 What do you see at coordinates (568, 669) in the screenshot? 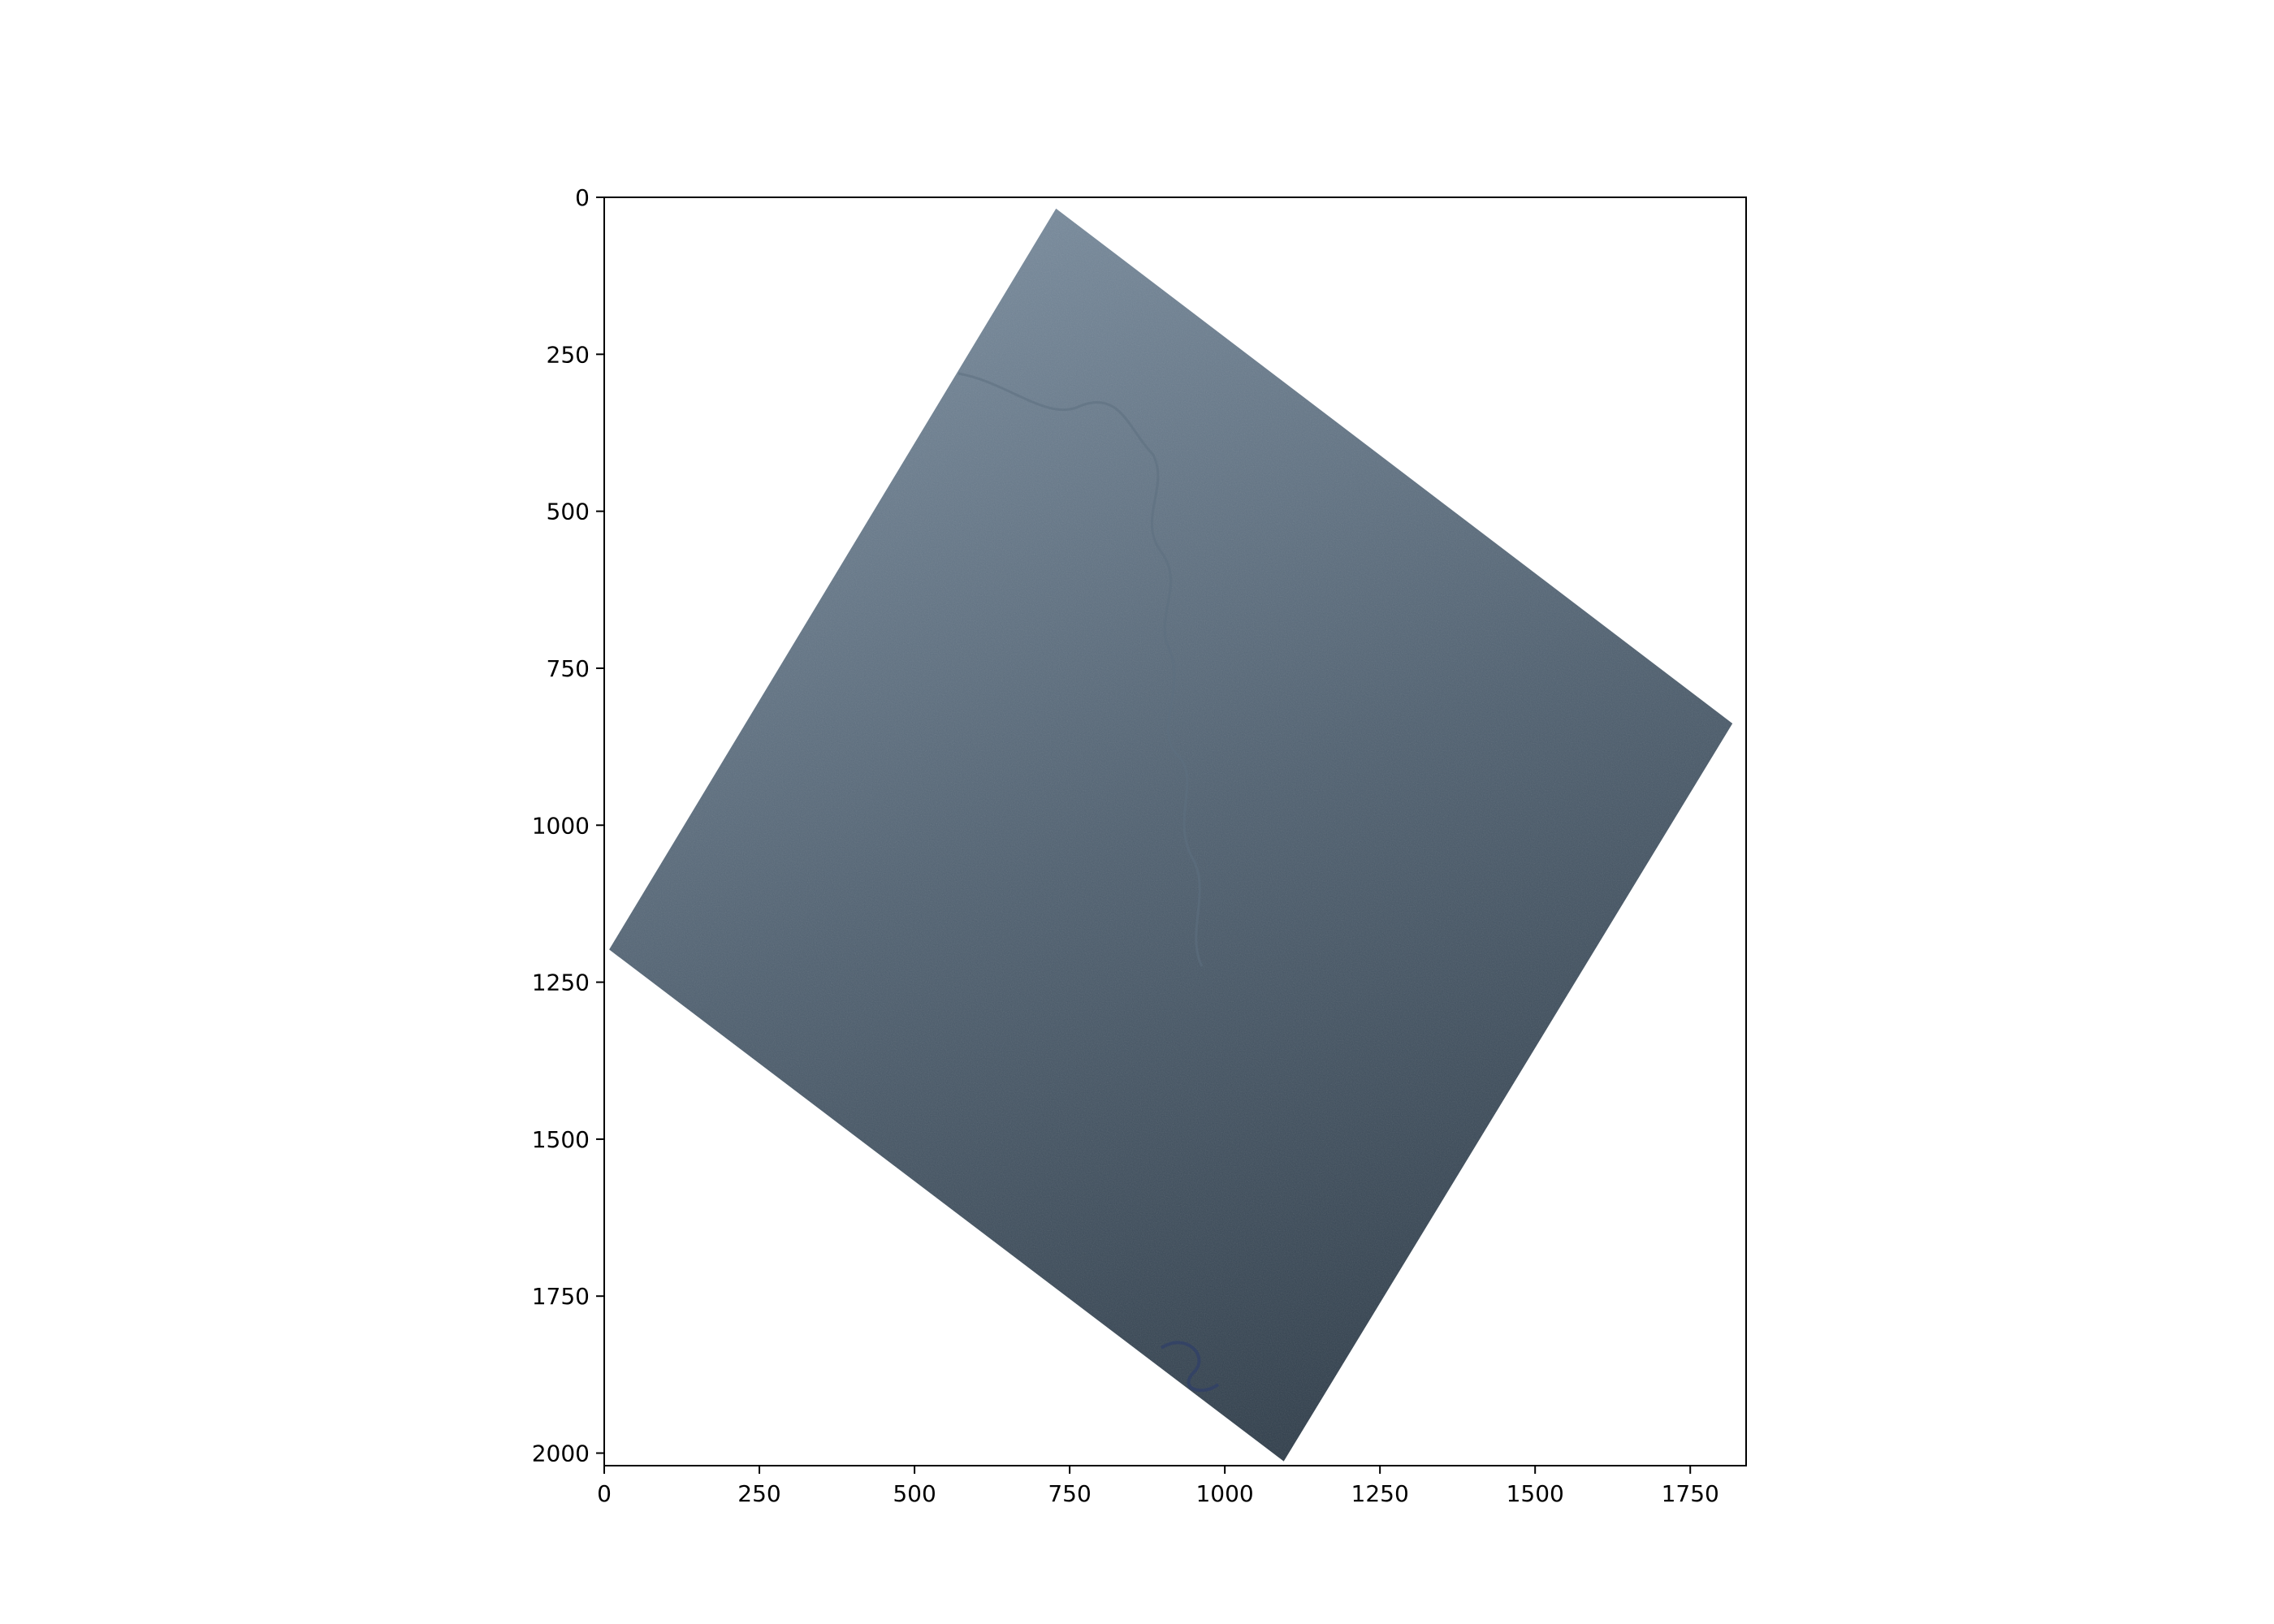
I see `y-tick-label: 750` at bounding box center [568, 669].